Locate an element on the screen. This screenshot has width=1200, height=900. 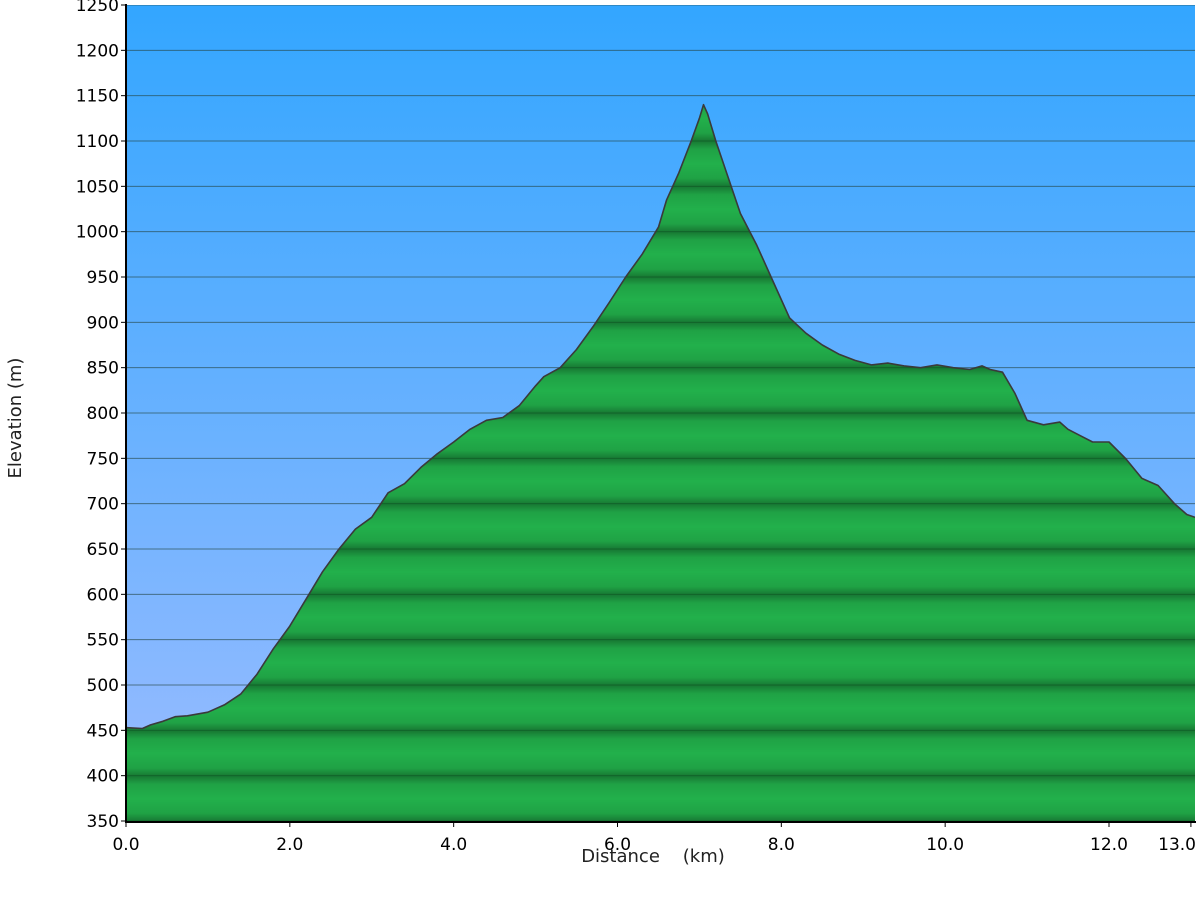
x-tick-label: 4.0 is located at coordinates (453, 845).